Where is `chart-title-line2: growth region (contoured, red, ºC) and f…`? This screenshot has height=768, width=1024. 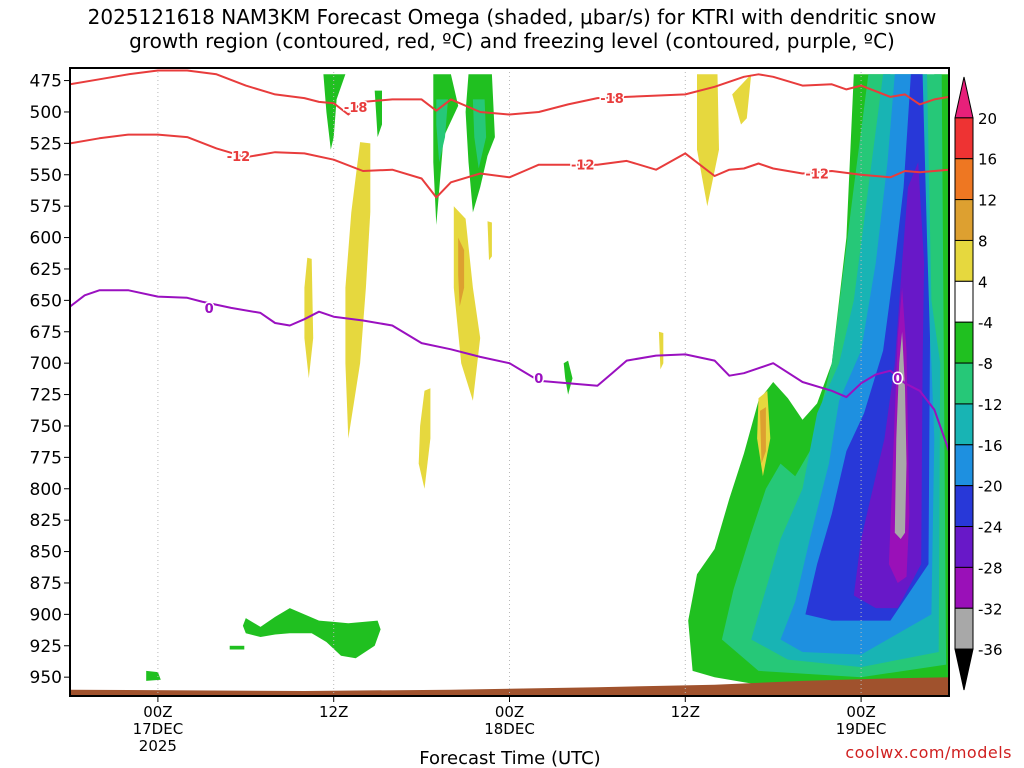
chart-title-line2: growth region (contoured, red, ºC) and f… is located at coordinates (512, 41).